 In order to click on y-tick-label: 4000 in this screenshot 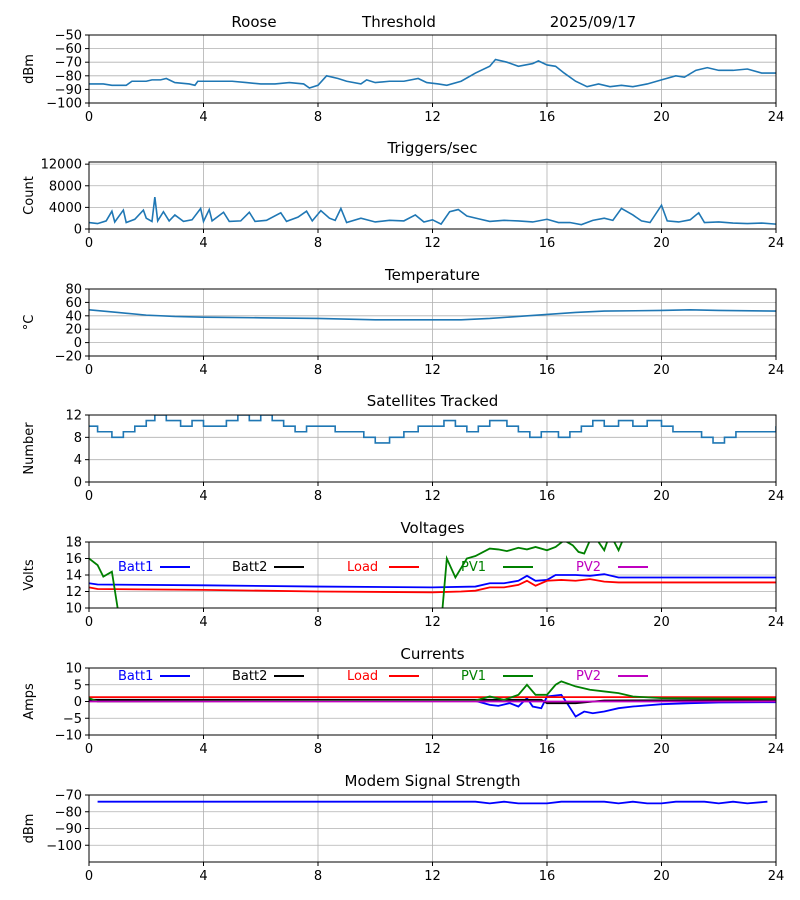, I will do `click(65, 208)`.